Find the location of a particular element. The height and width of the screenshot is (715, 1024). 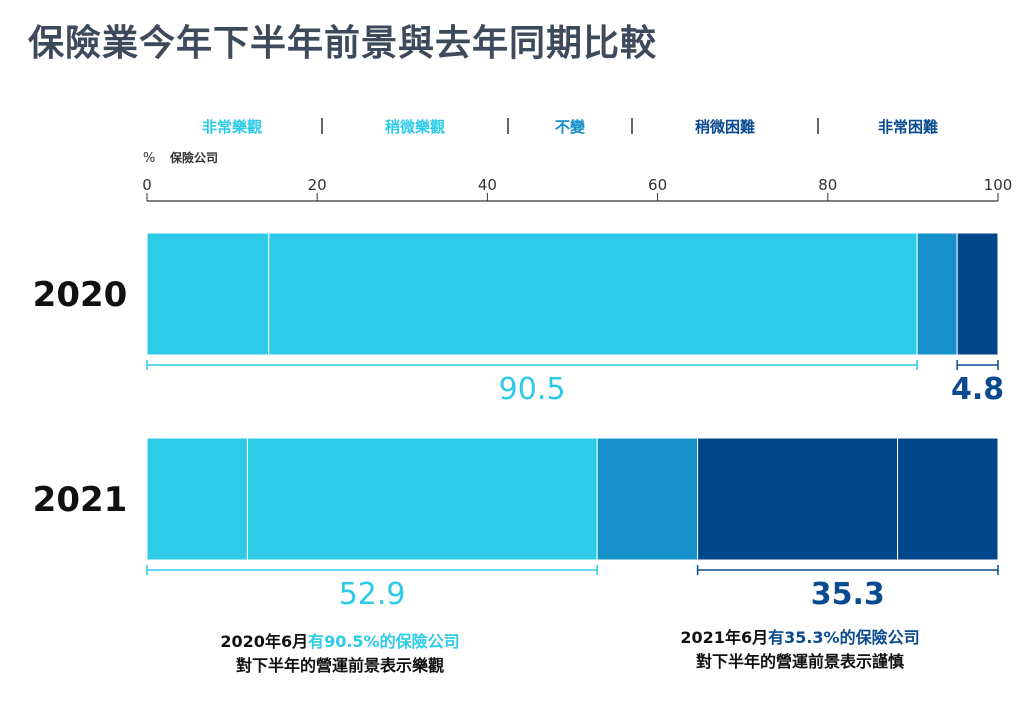

x-tick-label: 20 is located at coordinates (317, 185).